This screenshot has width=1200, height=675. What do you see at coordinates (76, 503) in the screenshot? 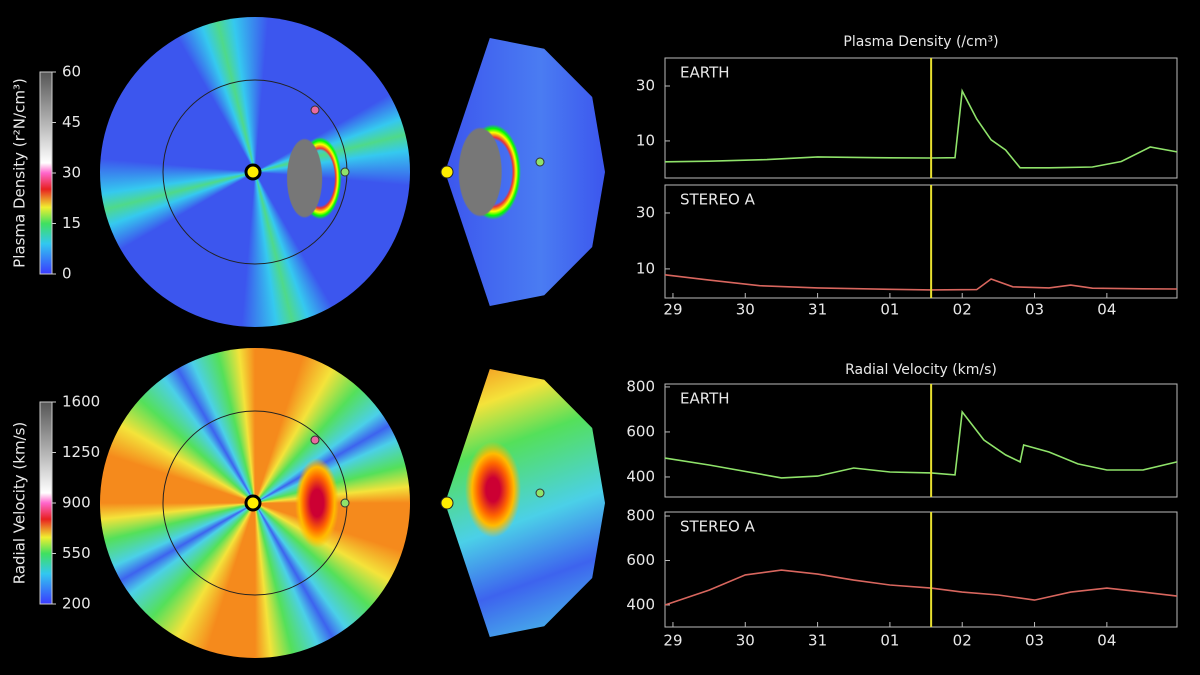
I see `tick-label: 900` at bounding box center [76, 503].